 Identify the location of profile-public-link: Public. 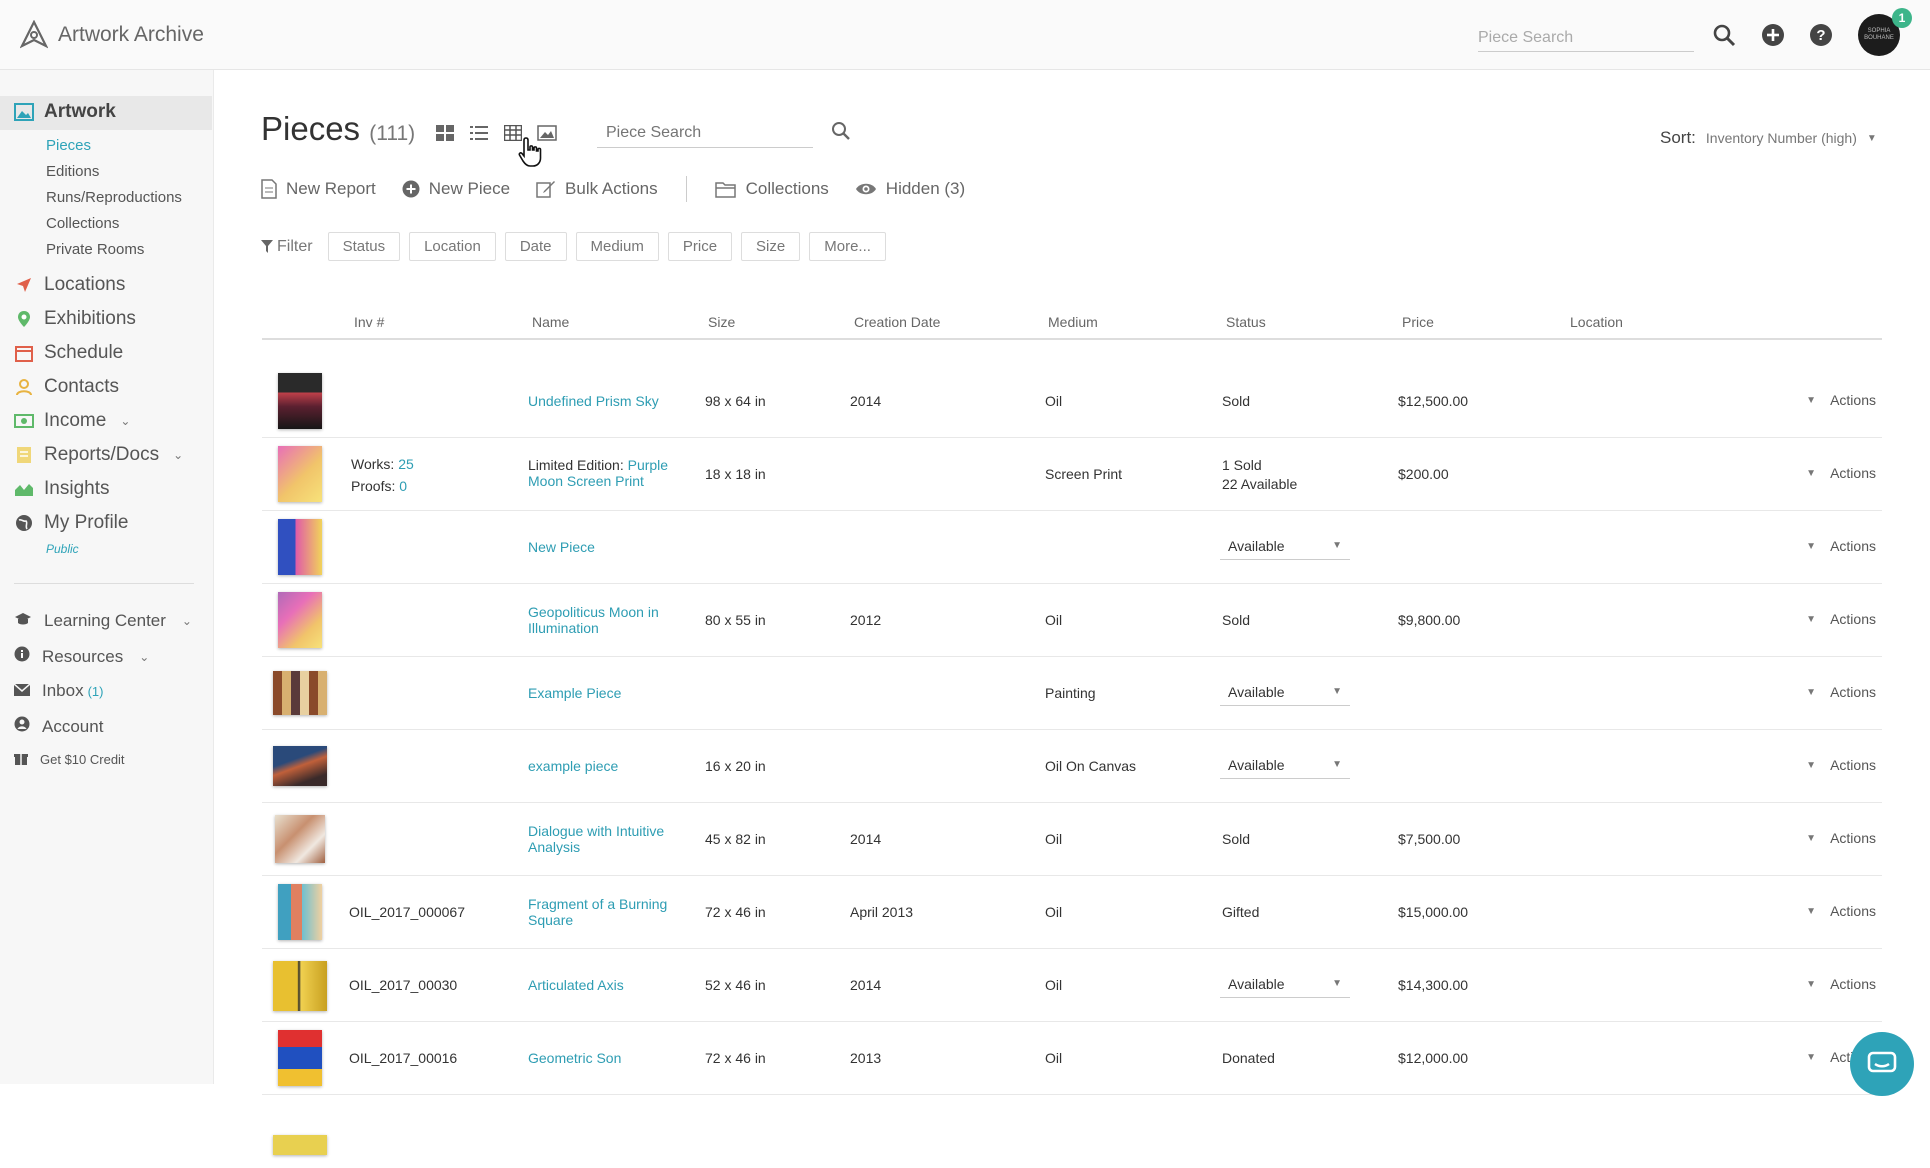
(62, 549).